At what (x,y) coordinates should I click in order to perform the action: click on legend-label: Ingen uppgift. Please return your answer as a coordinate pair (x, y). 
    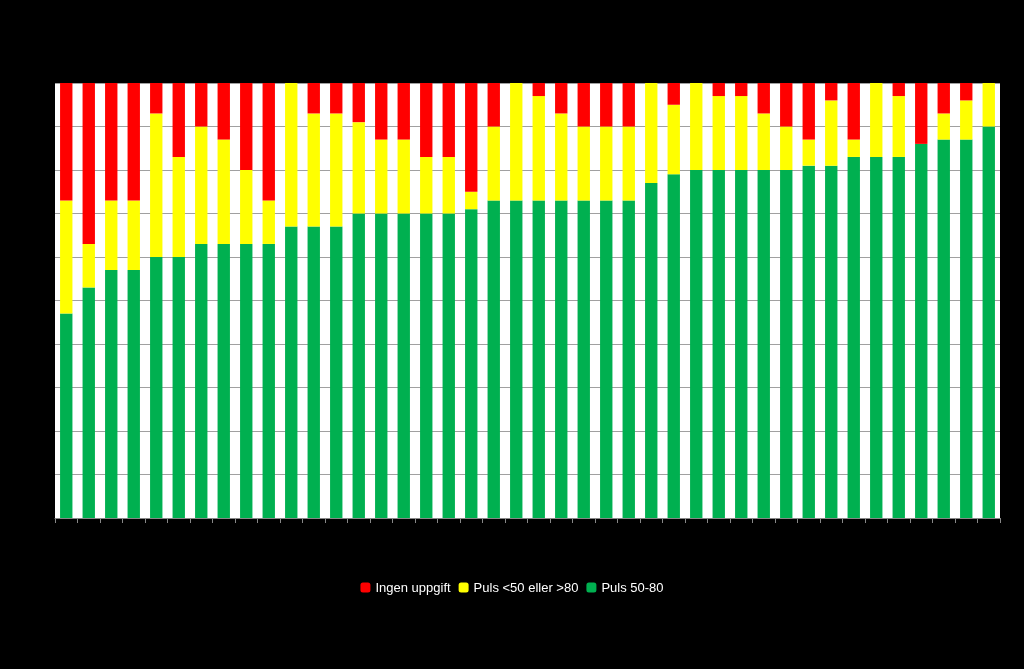
    Looking at the image, I should click on (413, 587).